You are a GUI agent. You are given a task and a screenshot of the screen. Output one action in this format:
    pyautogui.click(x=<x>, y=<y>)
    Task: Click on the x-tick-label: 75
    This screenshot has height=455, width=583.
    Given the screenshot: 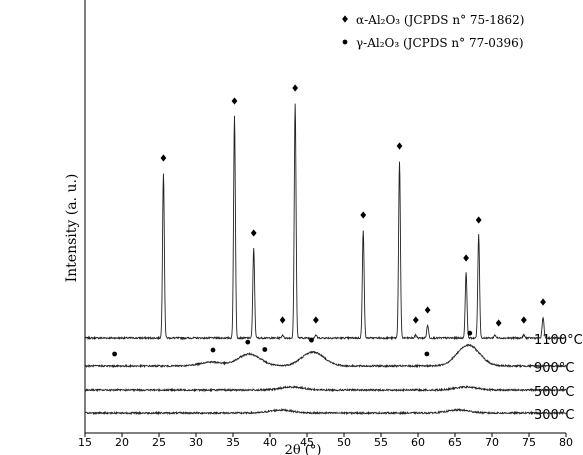 What is the action you would take?
    pyautogui.click(x=529, y=442)
    